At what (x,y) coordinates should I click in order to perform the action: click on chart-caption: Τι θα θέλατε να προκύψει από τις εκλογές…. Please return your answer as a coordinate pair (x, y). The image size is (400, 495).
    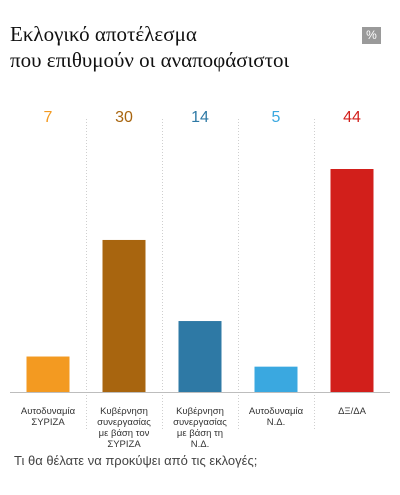
    Looking at the image, I should click on (136, 460).